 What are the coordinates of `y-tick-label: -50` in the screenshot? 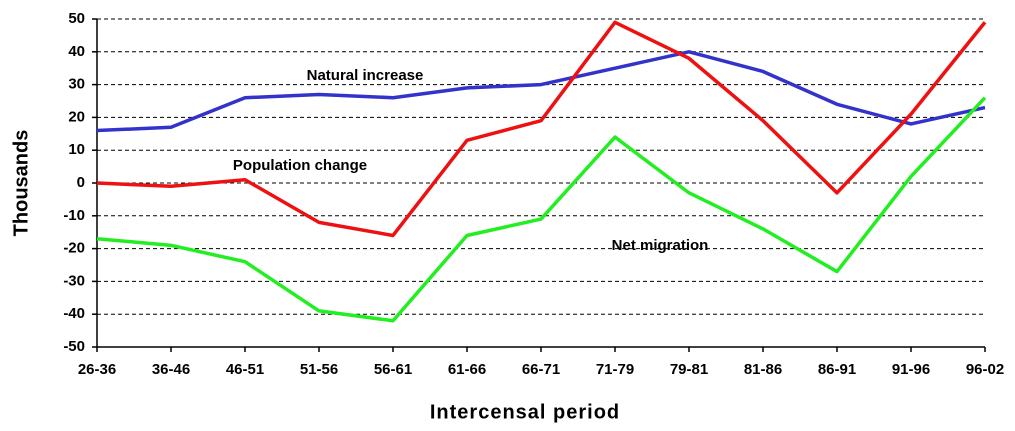 It's located at (74, 346).